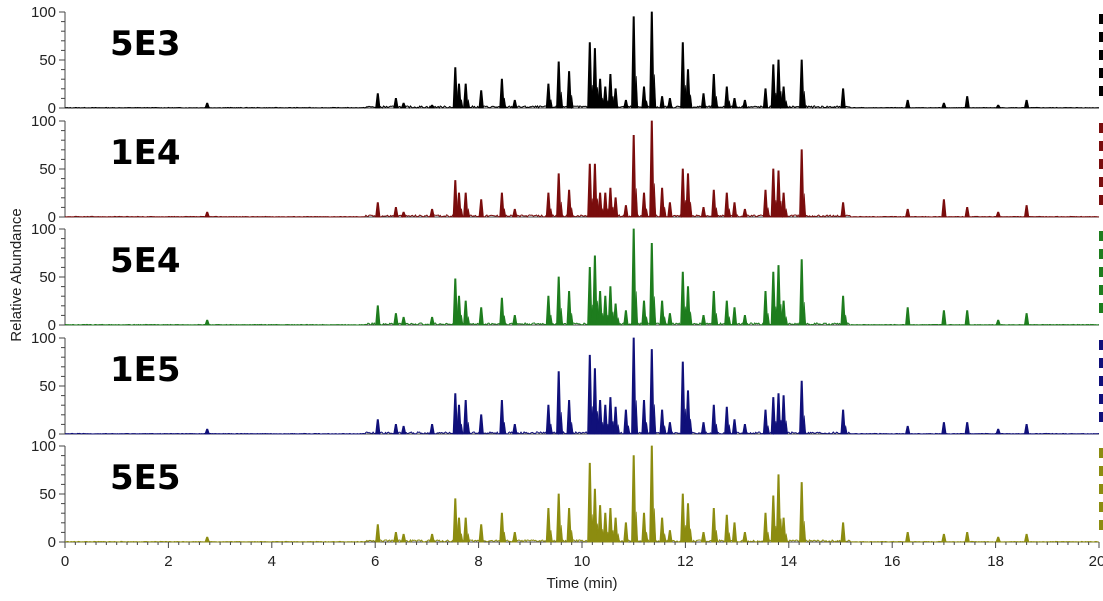  I want to click on x-tick-label: 0, so click(65, 561).